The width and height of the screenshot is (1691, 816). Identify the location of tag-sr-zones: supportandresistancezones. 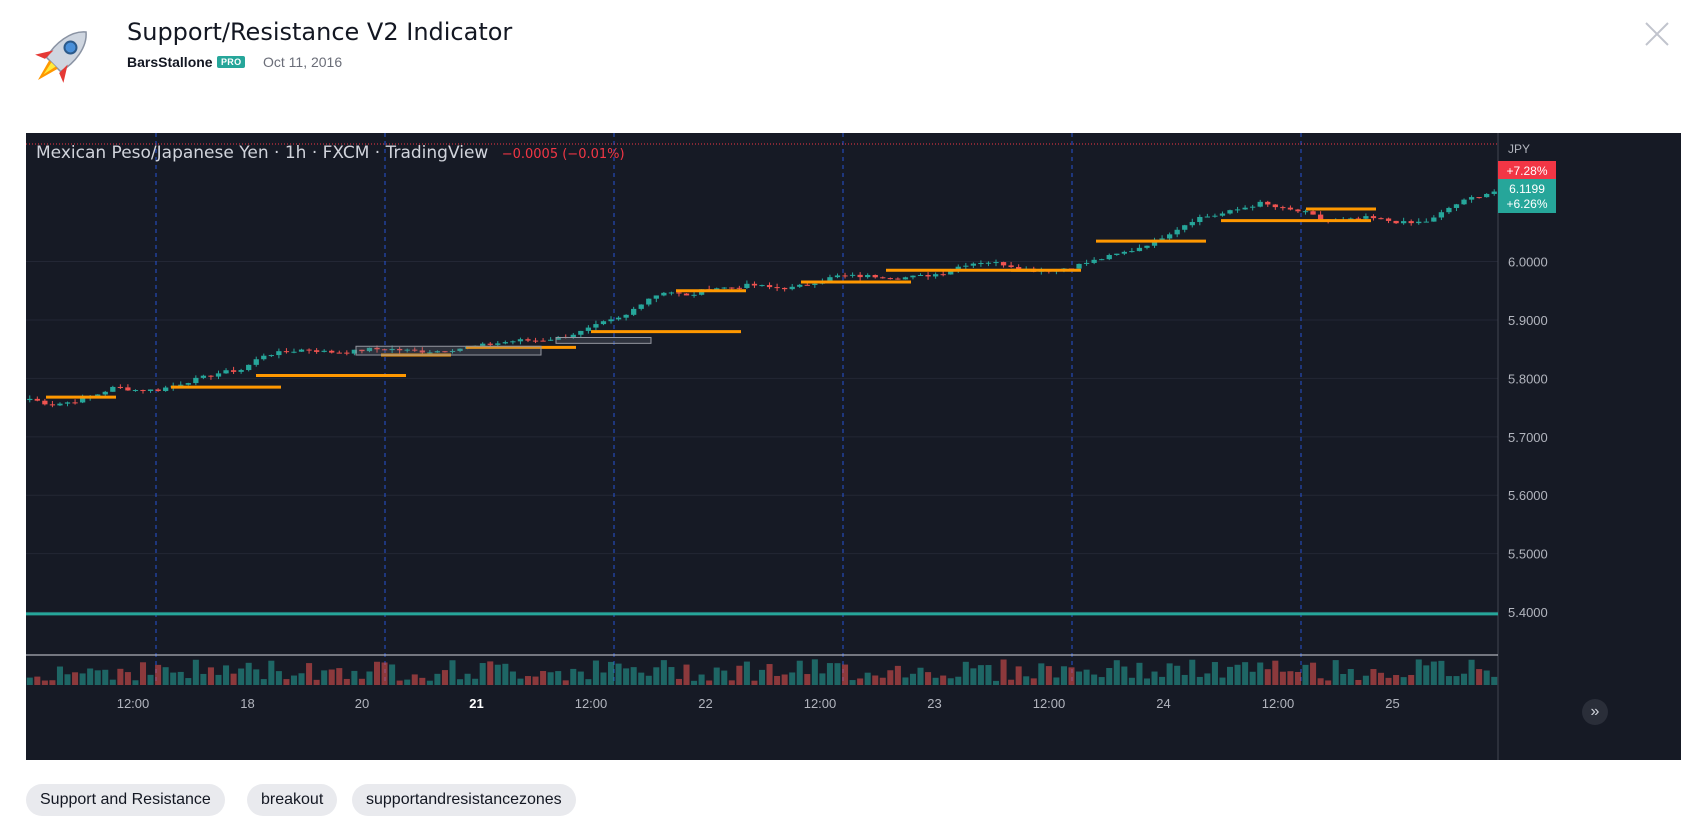
(464, 800).